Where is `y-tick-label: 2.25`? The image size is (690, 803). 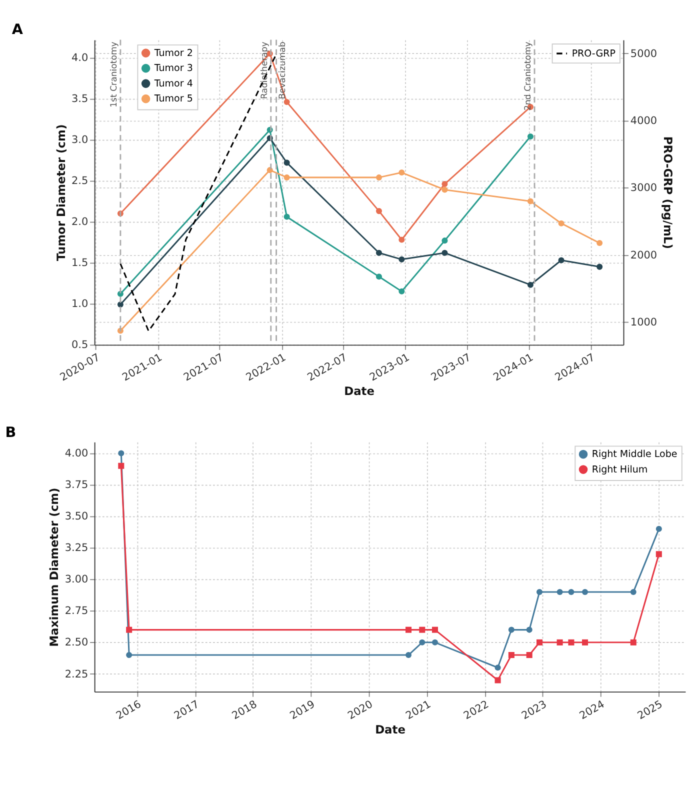 y-tick-label: 2.25 is located at coordinates (76, 674).